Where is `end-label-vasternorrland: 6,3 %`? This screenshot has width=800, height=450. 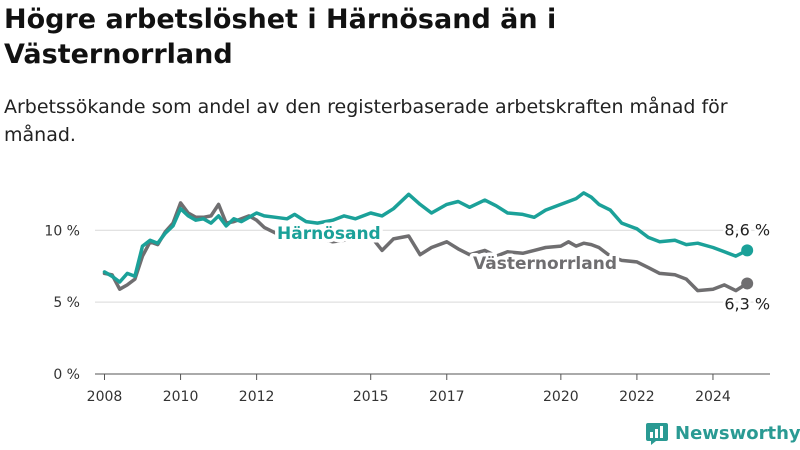 end-label-vasternorrland: 6,3 % is located at coordinates (747, 303).